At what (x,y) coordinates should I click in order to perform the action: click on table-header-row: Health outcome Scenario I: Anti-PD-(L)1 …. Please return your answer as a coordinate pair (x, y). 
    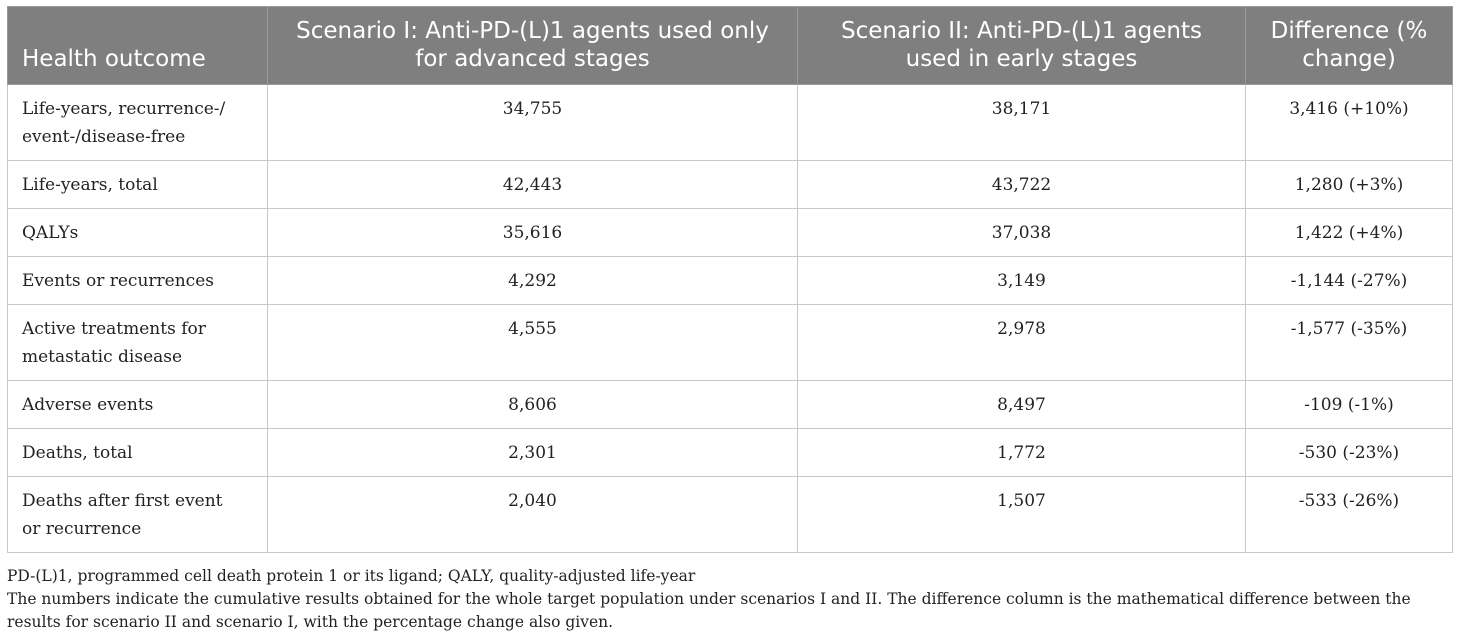
    Looking at the image, I should click on (730, 45).